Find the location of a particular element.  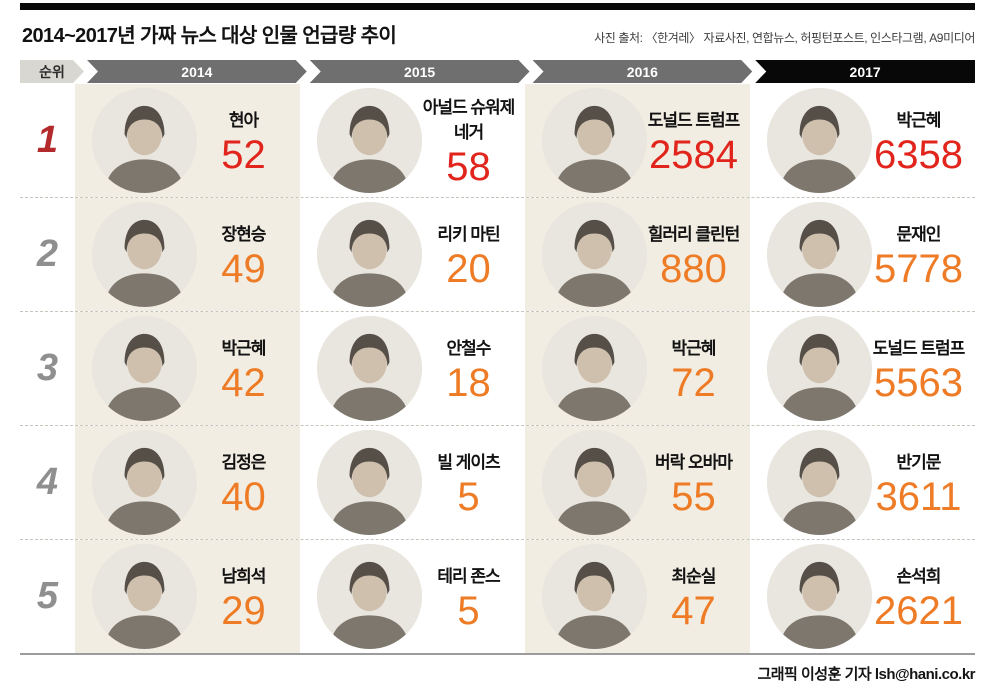

mention-count: 52 is located at coordinates (243, 154).